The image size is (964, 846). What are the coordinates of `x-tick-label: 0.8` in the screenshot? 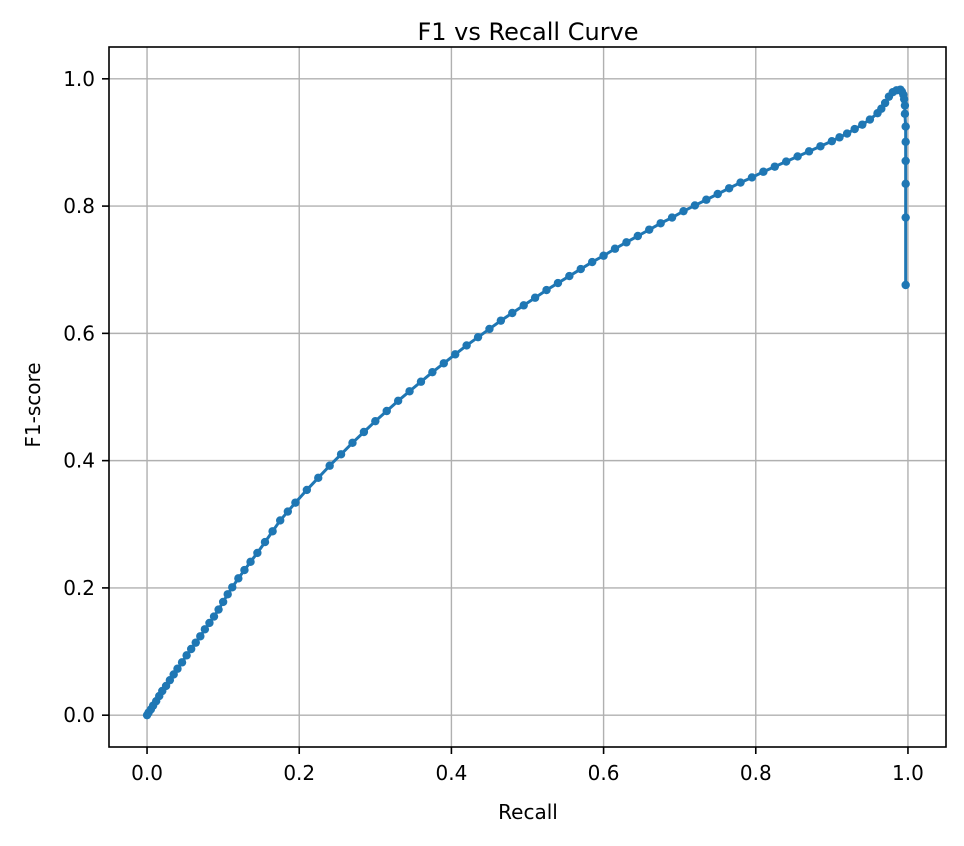 It's located at (756, 773).